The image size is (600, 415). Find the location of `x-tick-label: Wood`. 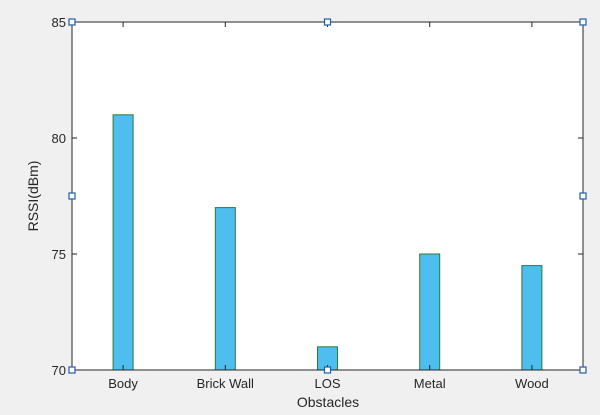

x-tick-label: Wood is located at coordinates (532, 383).